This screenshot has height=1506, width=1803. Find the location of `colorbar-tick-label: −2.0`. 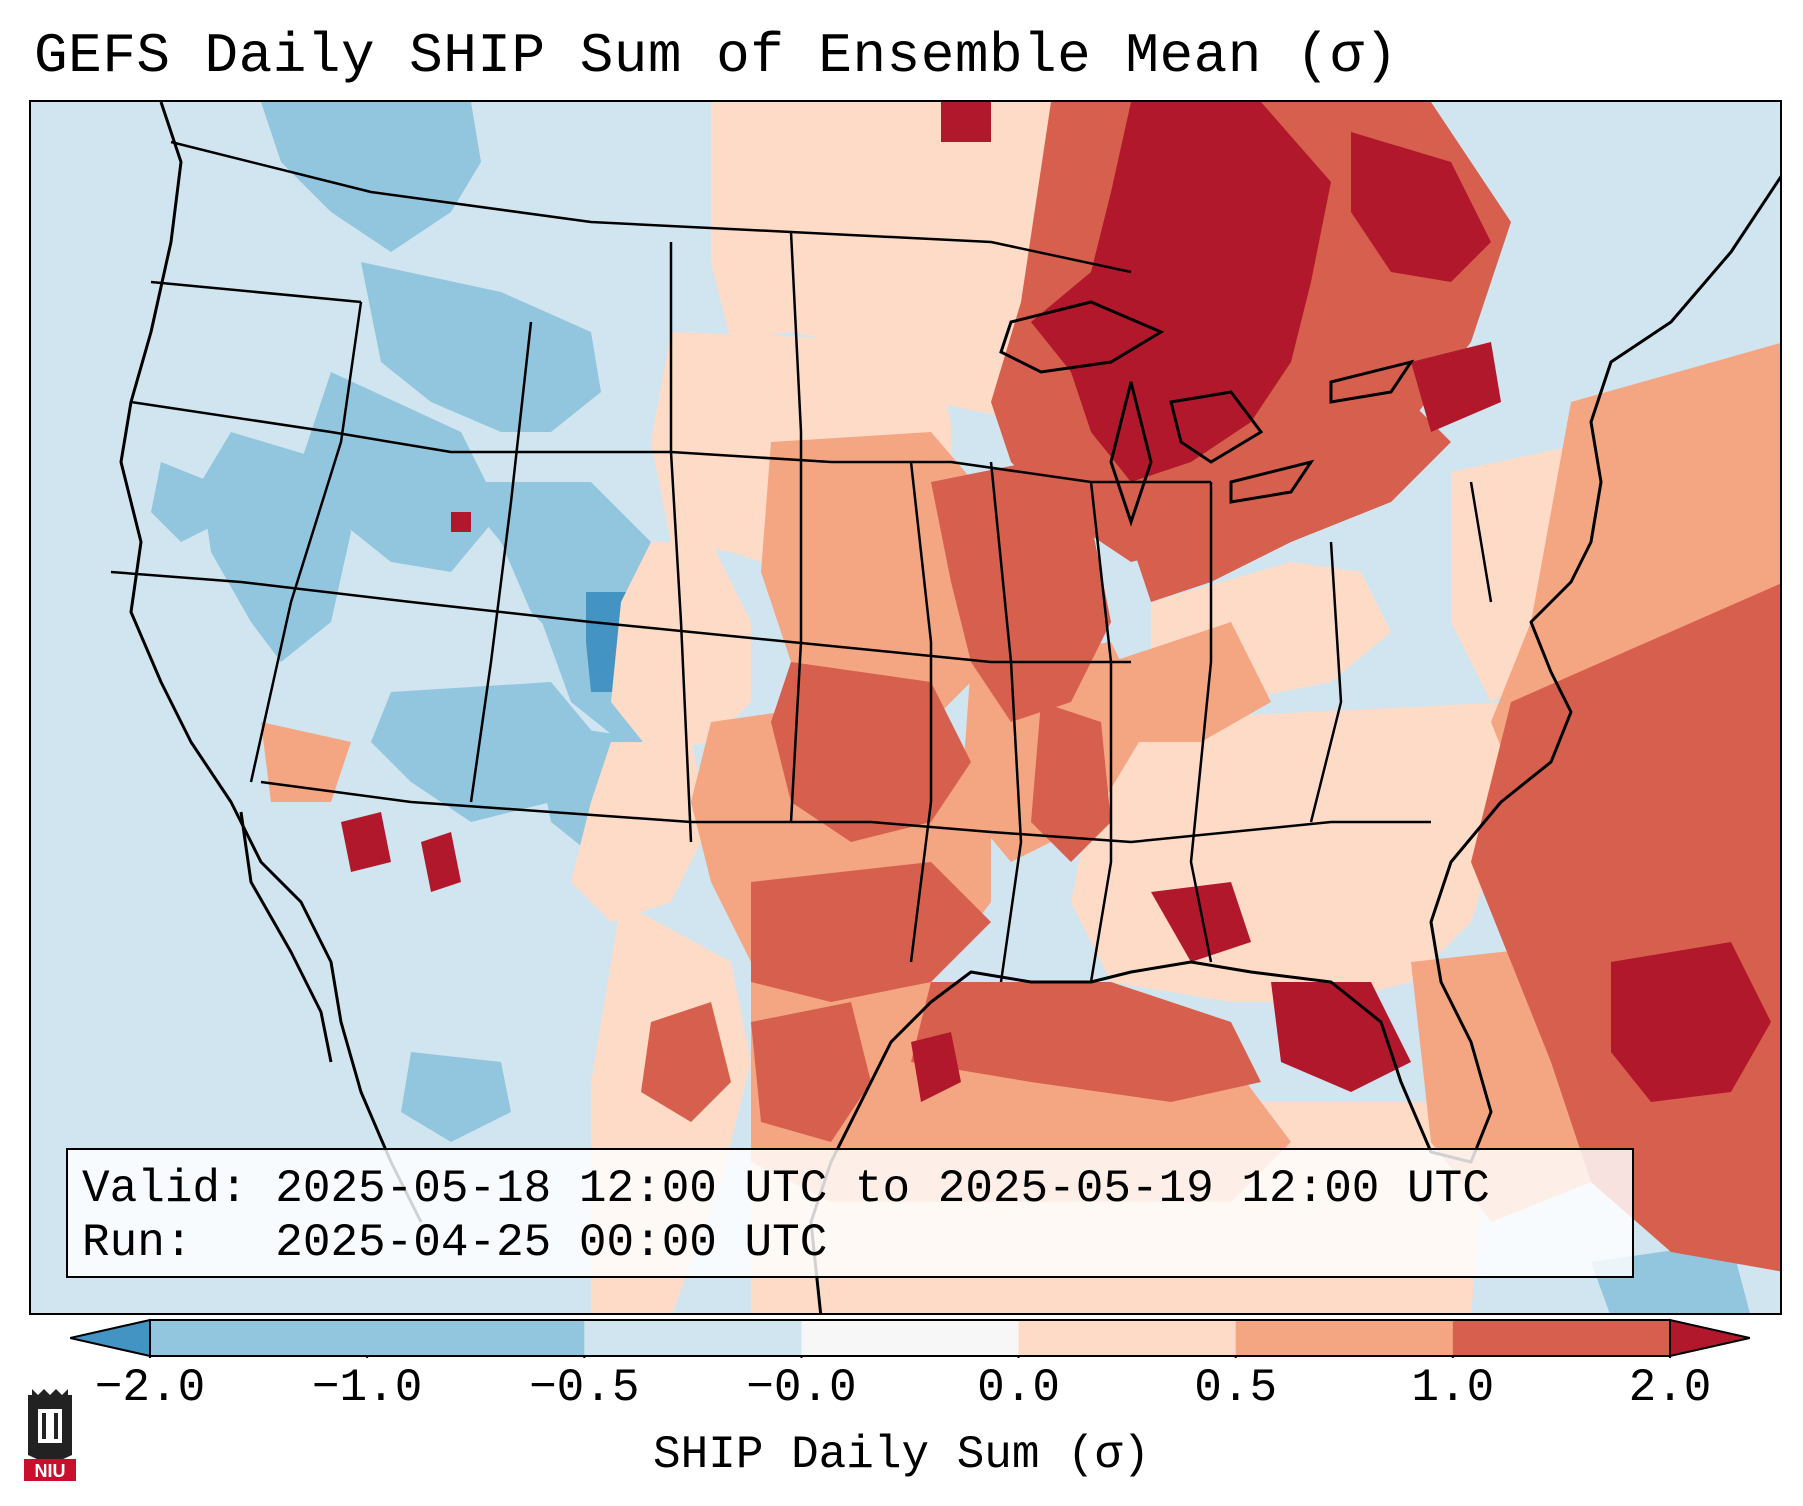

colorbar-tick-label: −2.0 is located at coordinates (150, 1388).